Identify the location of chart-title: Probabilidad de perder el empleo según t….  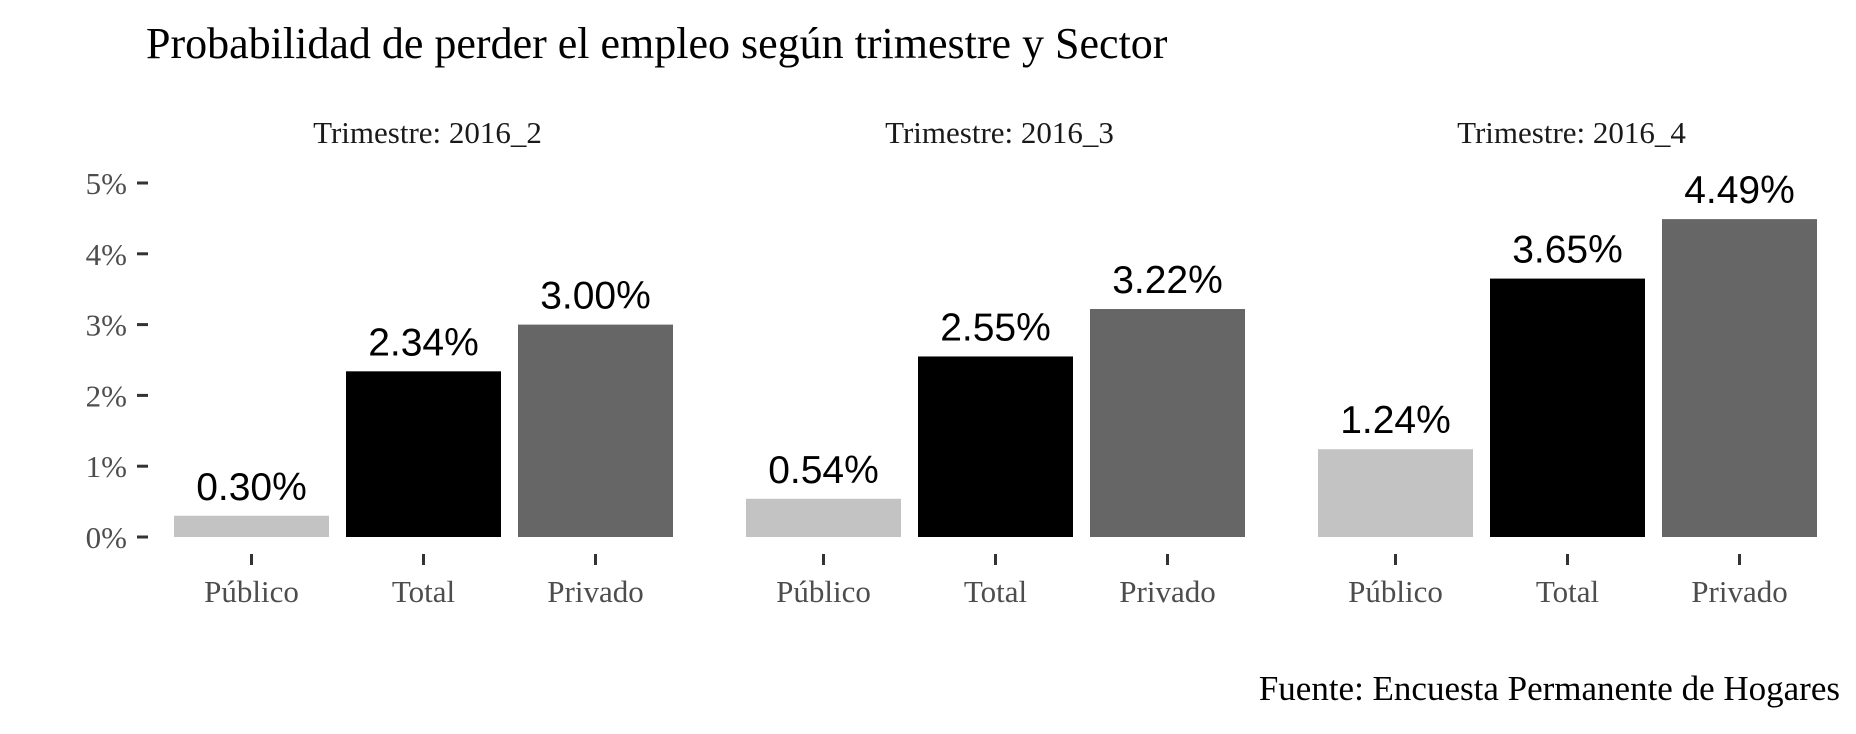
(657, 43).